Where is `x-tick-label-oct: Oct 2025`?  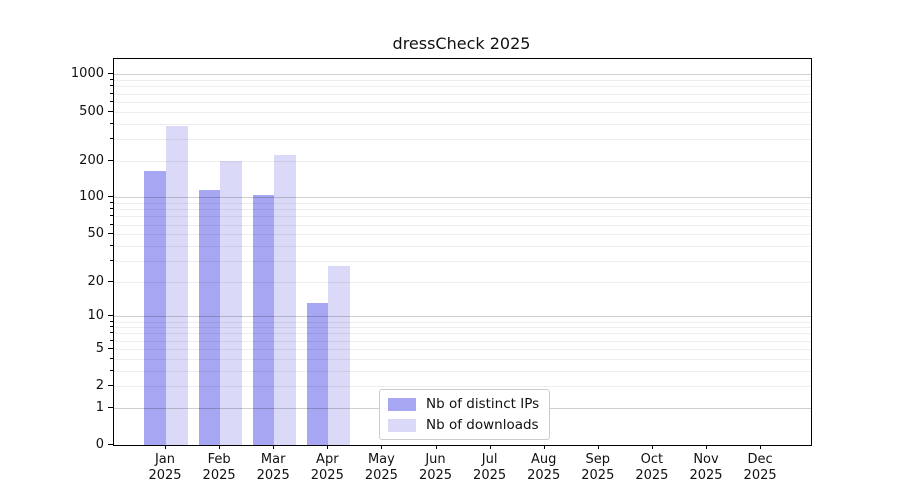
x-tick-label-oct: Oct 2025 is located at coordinates (652, 467).